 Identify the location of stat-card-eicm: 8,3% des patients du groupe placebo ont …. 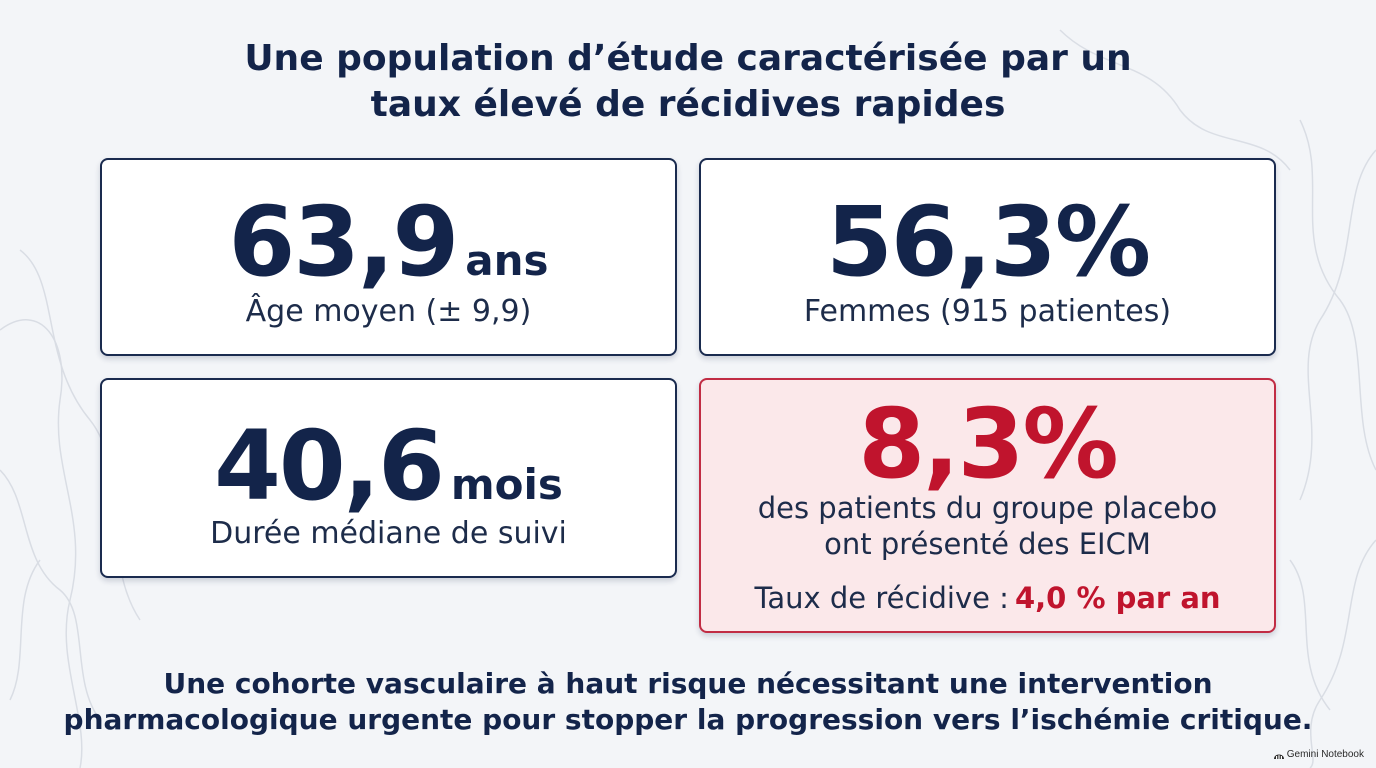
(987, 505).